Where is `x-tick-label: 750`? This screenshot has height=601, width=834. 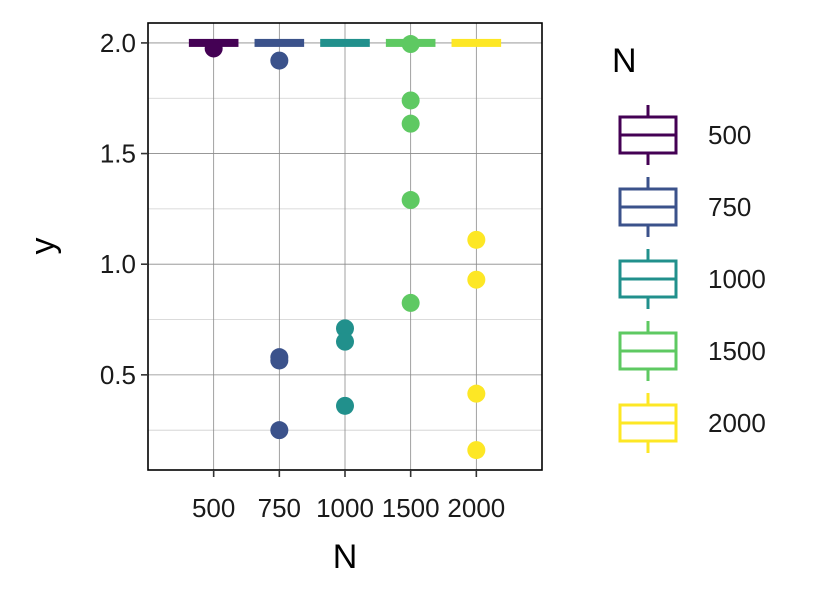
x-tick-label: 750 is located at coordinates (279, 508).